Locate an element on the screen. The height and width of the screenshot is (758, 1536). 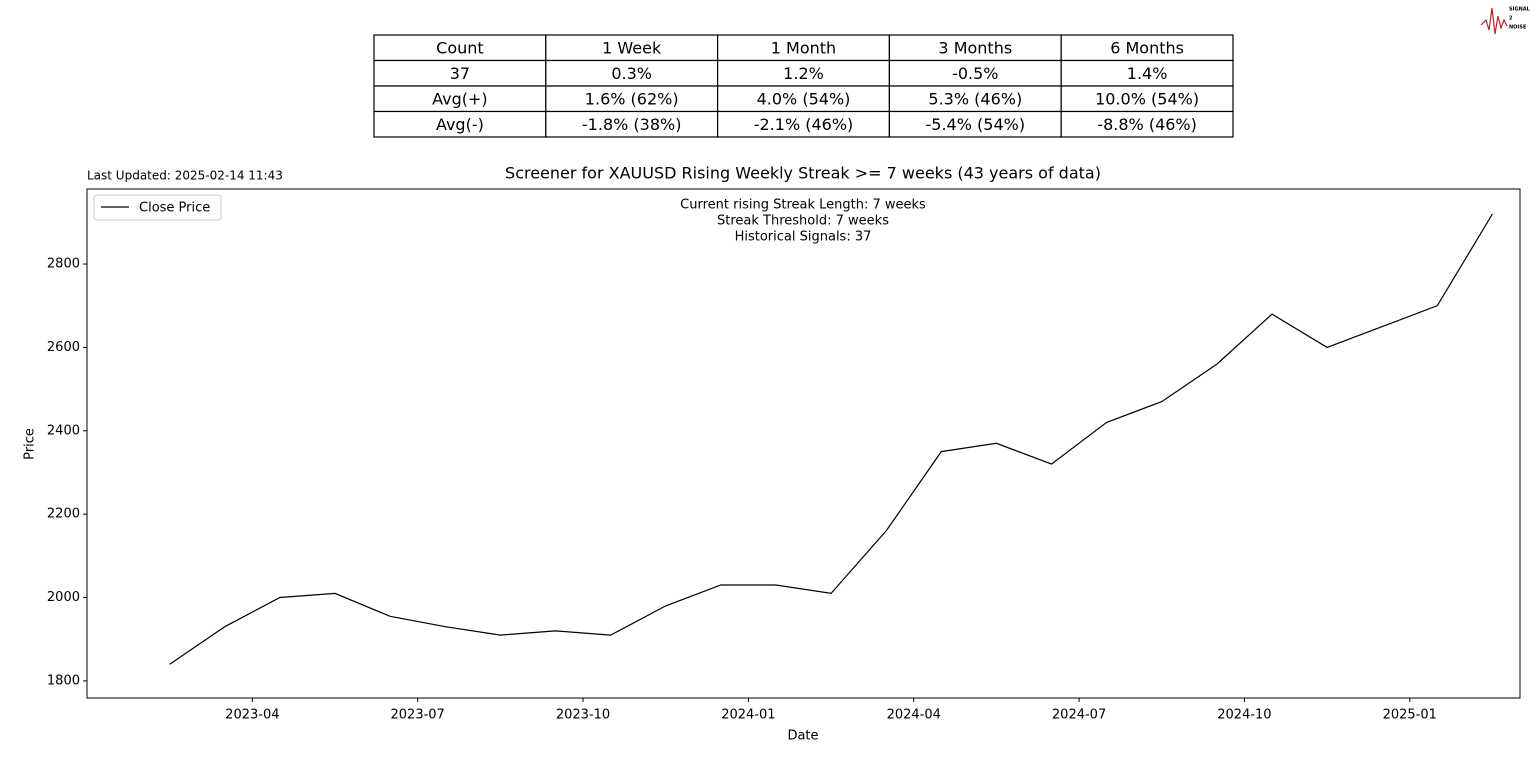
x-tick-label: 2023-07 is located at coordinates (418, 715).